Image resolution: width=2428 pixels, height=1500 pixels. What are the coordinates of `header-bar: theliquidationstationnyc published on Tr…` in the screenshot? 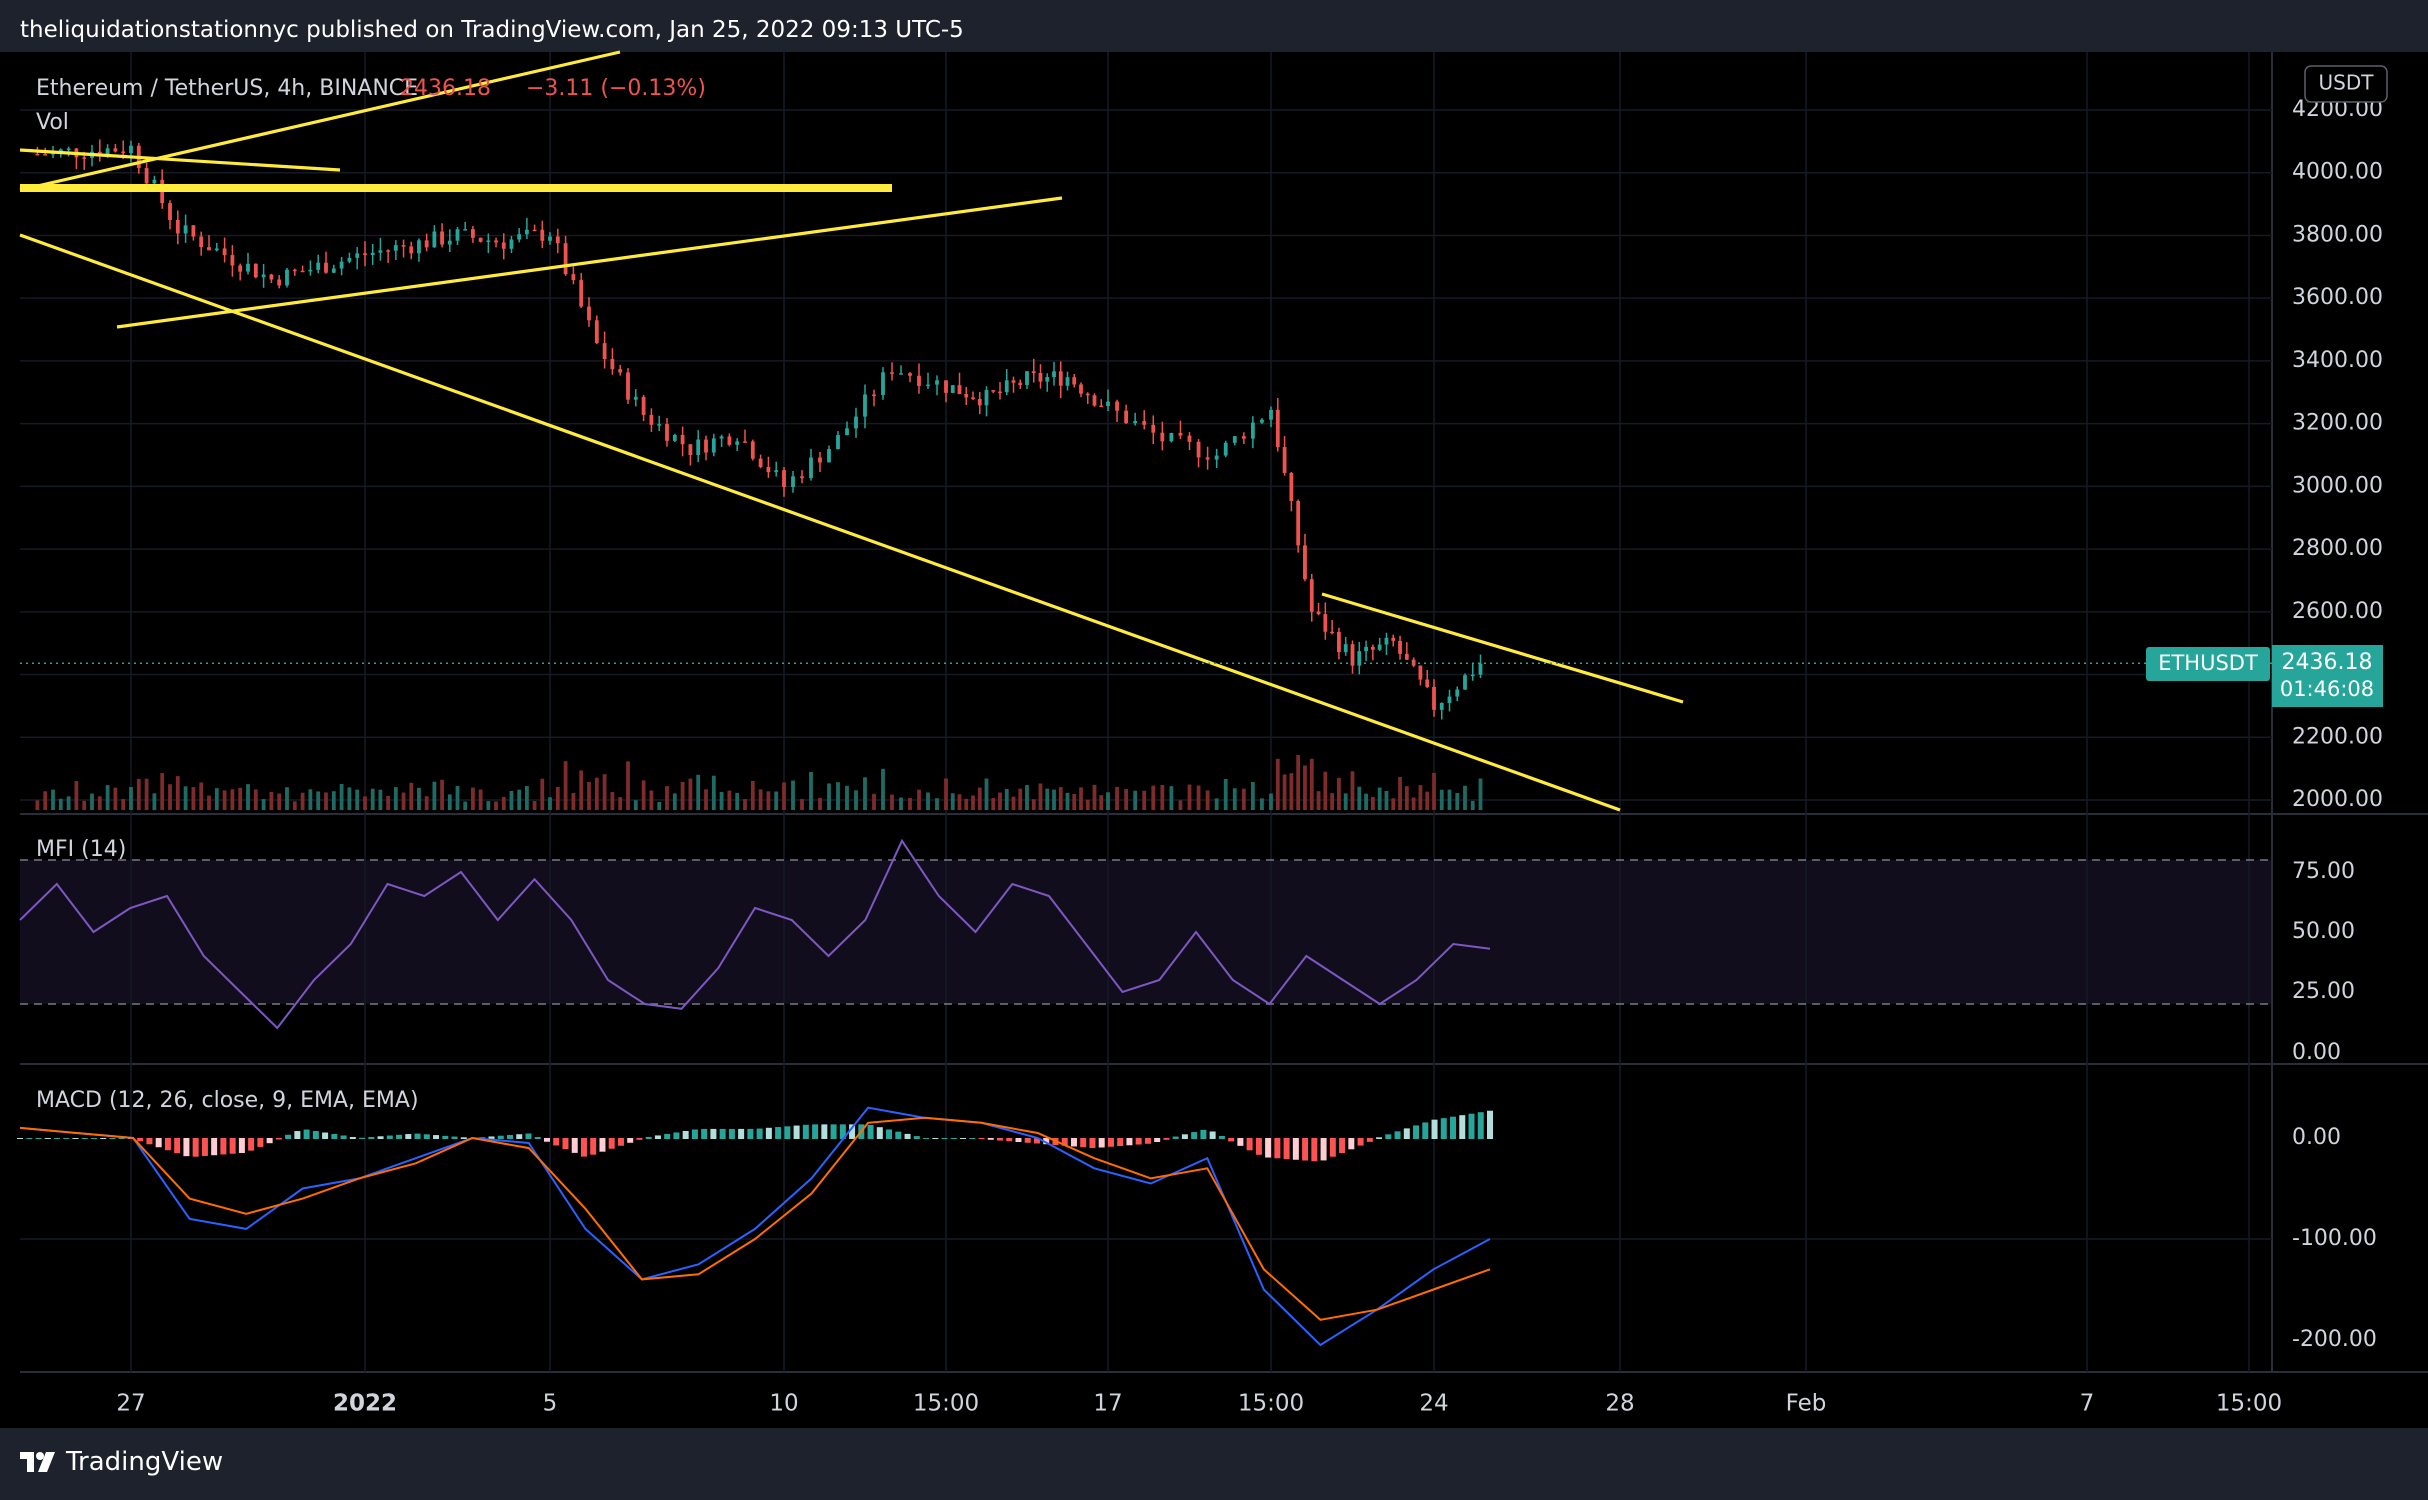 It's located at (1214, 26).